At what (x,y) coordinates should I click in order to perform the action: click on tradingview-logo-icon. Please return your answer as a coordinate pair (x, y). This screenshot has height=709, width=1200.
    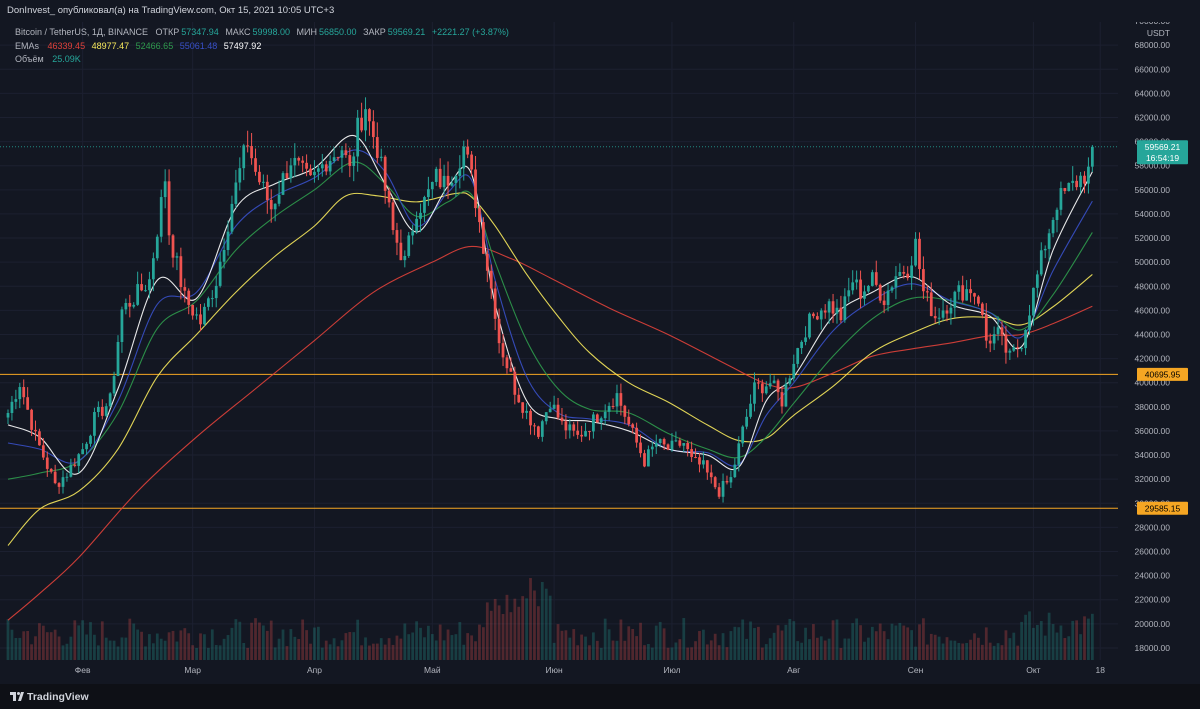
    Looking at the image, I should click on (17, 696).